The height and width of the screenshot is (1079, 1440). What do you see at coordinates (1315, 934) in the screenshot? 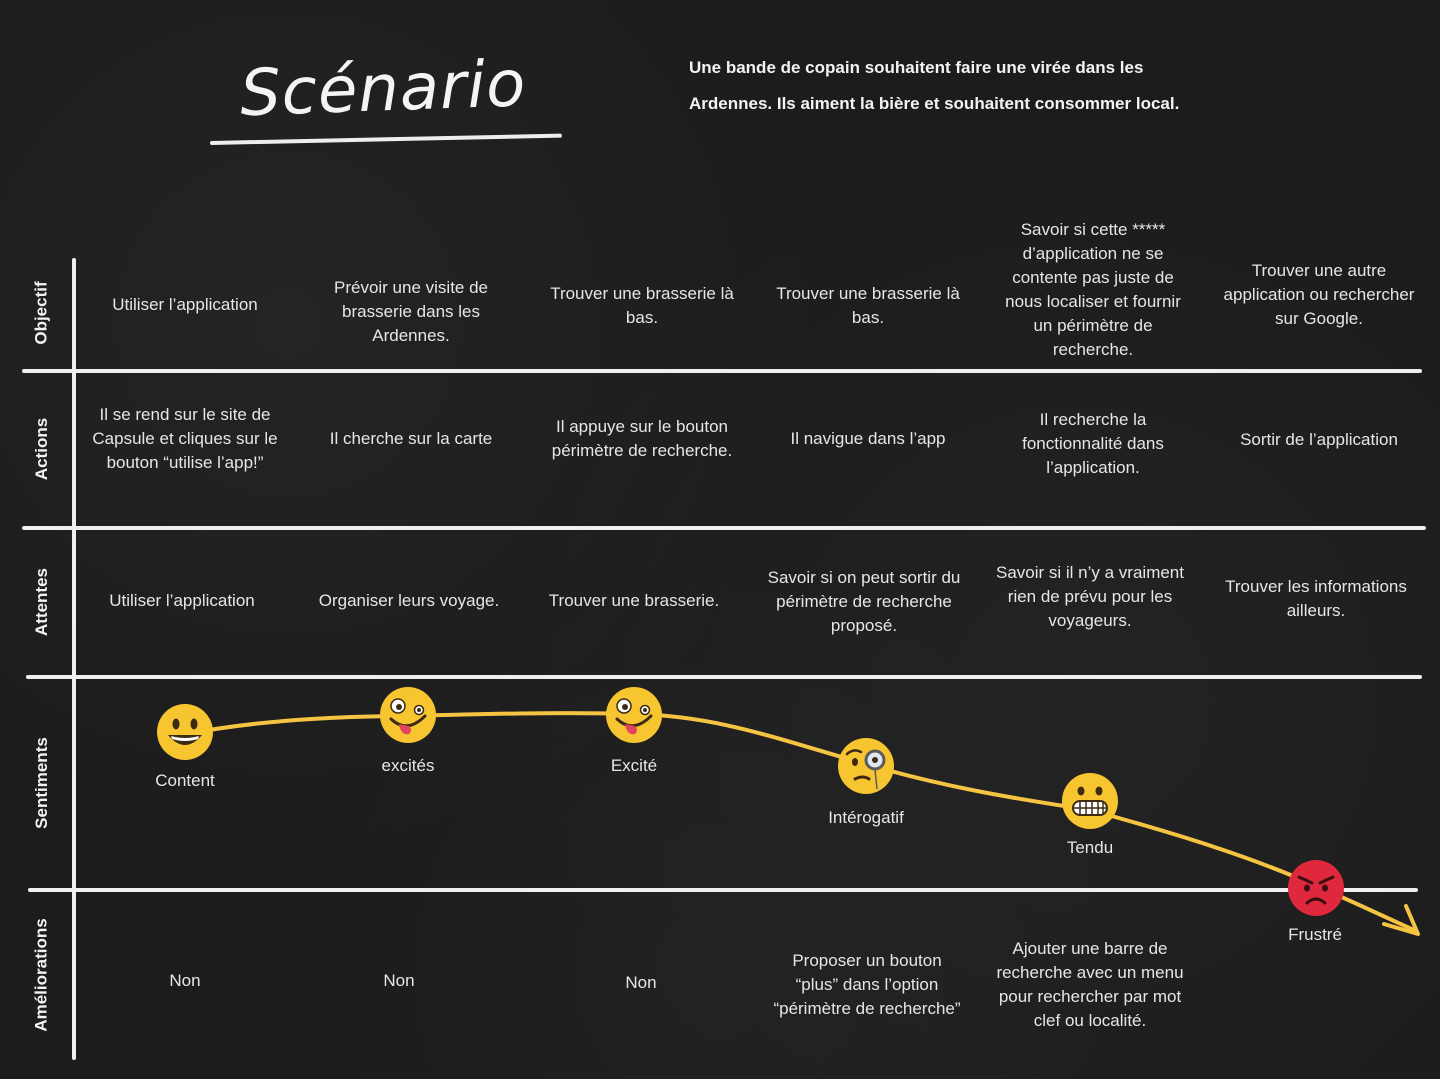
I see `sentiment-label: Frustré` at bounding box center [1315, 934].